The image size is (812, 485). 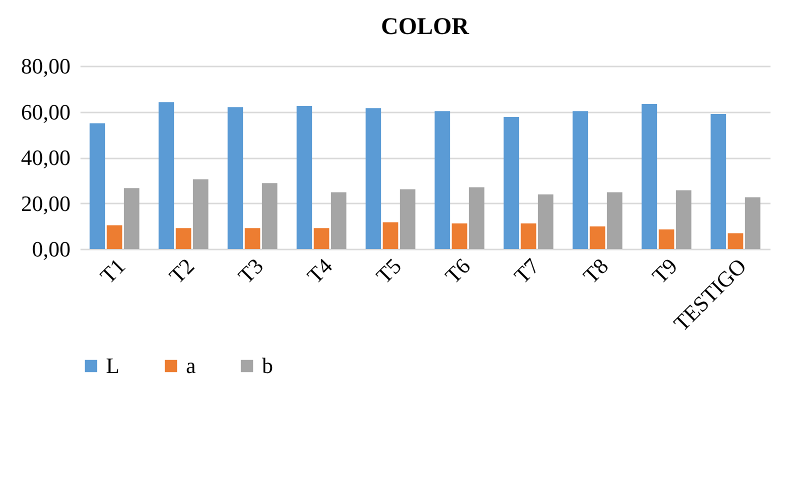 I want to click on x-tick-label: T8, so click(x=596, y=270).